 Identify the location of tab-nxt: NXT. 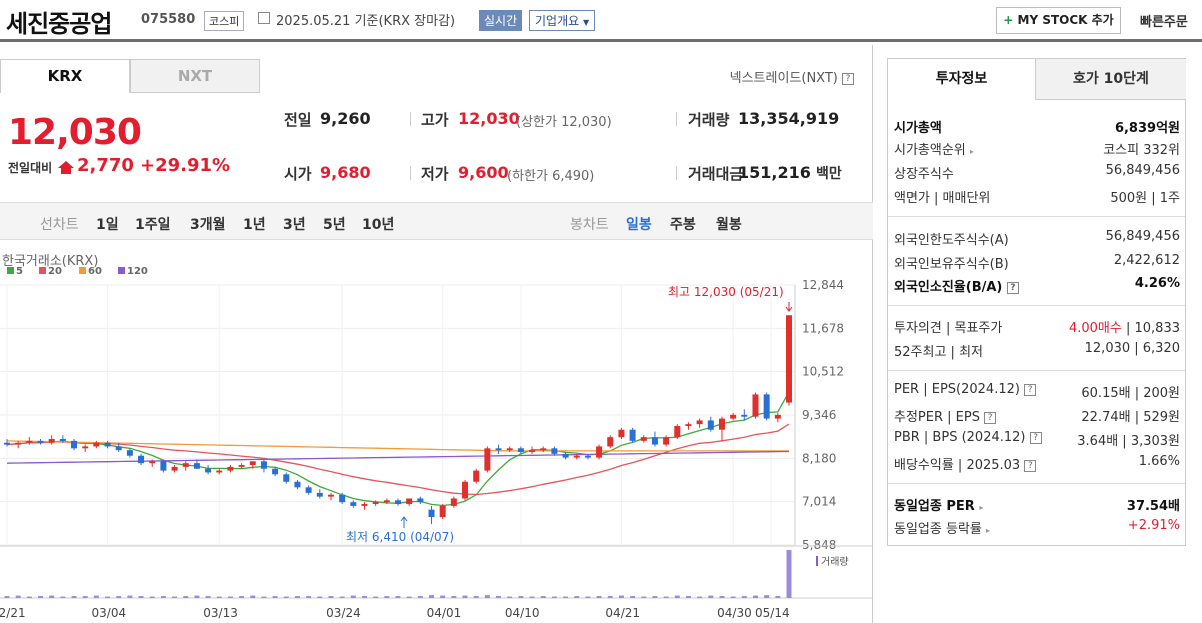
(195, 76).